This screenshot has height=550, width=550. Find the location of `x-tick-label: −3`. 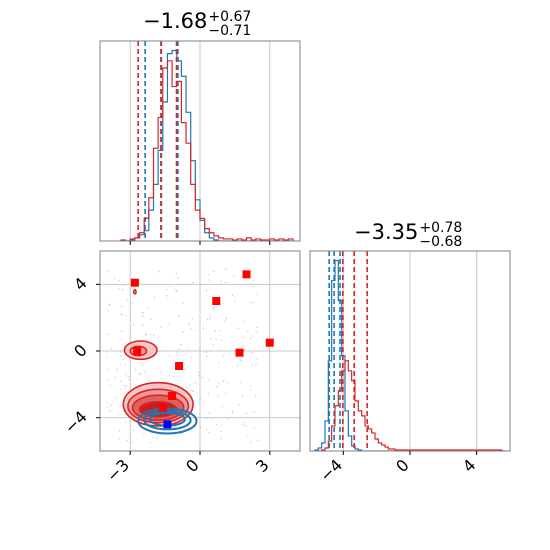

x-tick-label: −3 is located at coordinates (118, 470).